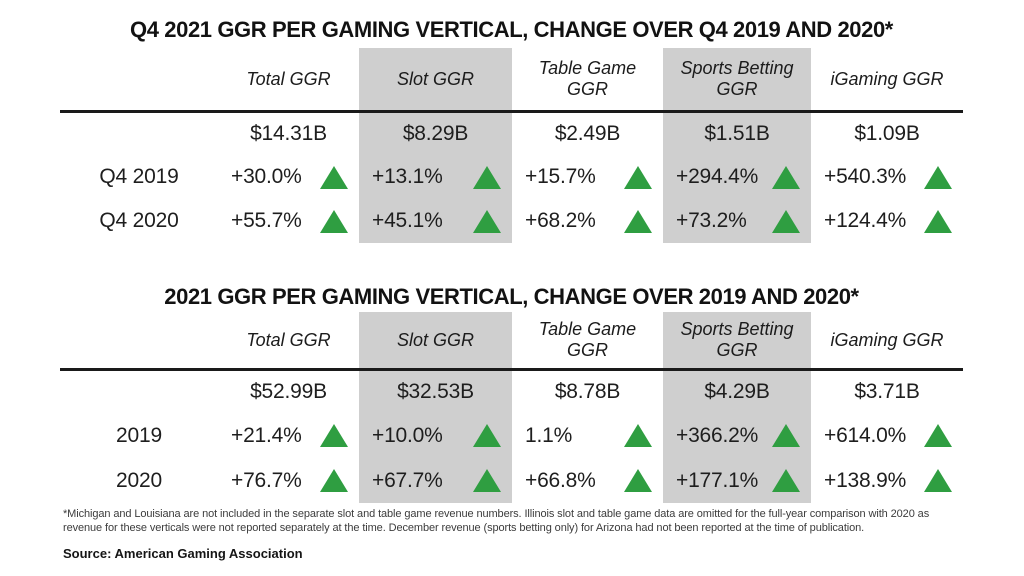 The width and height of the screenshot is (1024, 576). I want to click on change-cell: +177.1%, so click(737, 480).